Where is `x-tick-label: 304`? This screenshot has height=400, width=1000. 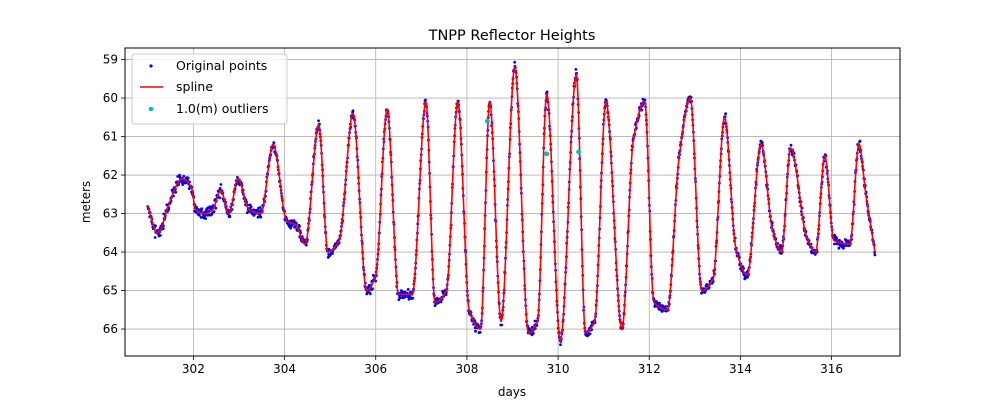
x-tick-label: 304 is located at coordinates (284, 369).